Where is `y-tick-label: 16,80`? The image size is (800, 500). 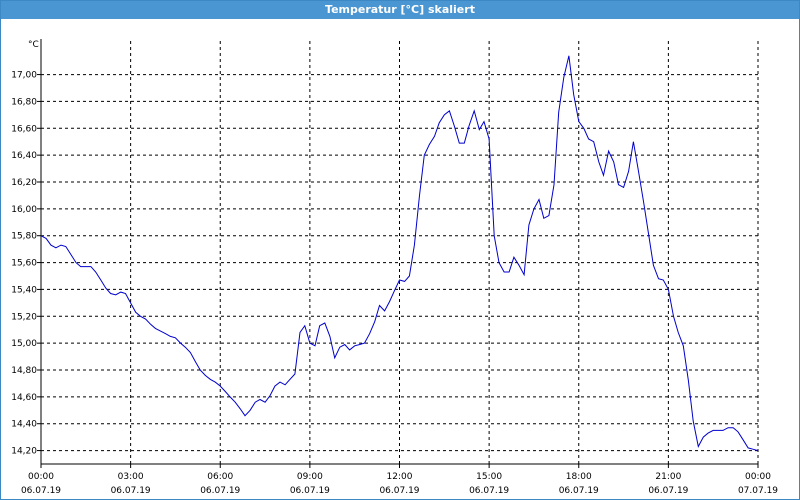
y-tick-label: 16,80 is located at coordinates (24, 102).